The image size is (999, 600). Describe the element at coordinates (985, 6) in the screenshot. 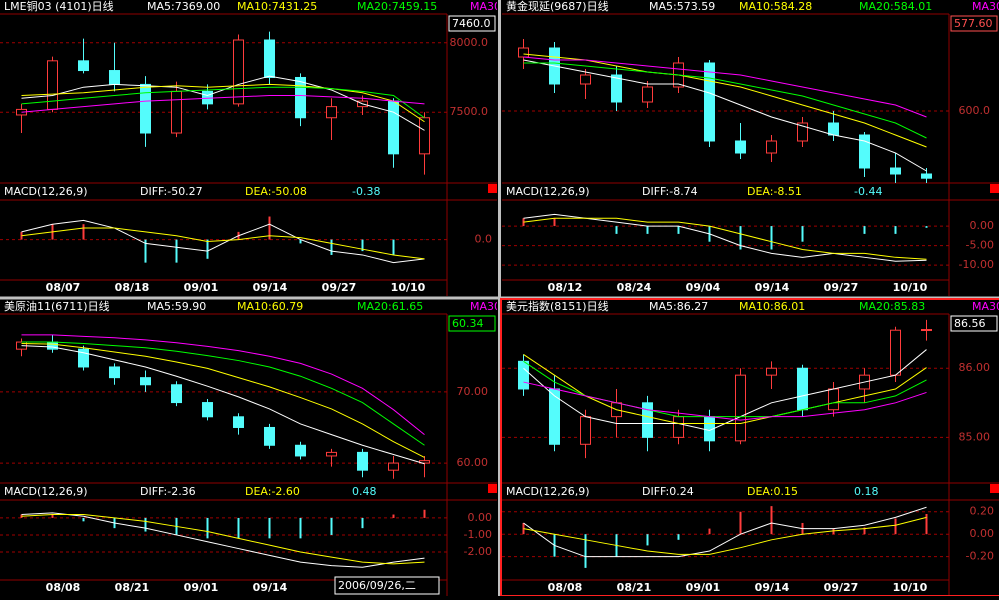

I see `ma-legend: MA30:5` at that location.